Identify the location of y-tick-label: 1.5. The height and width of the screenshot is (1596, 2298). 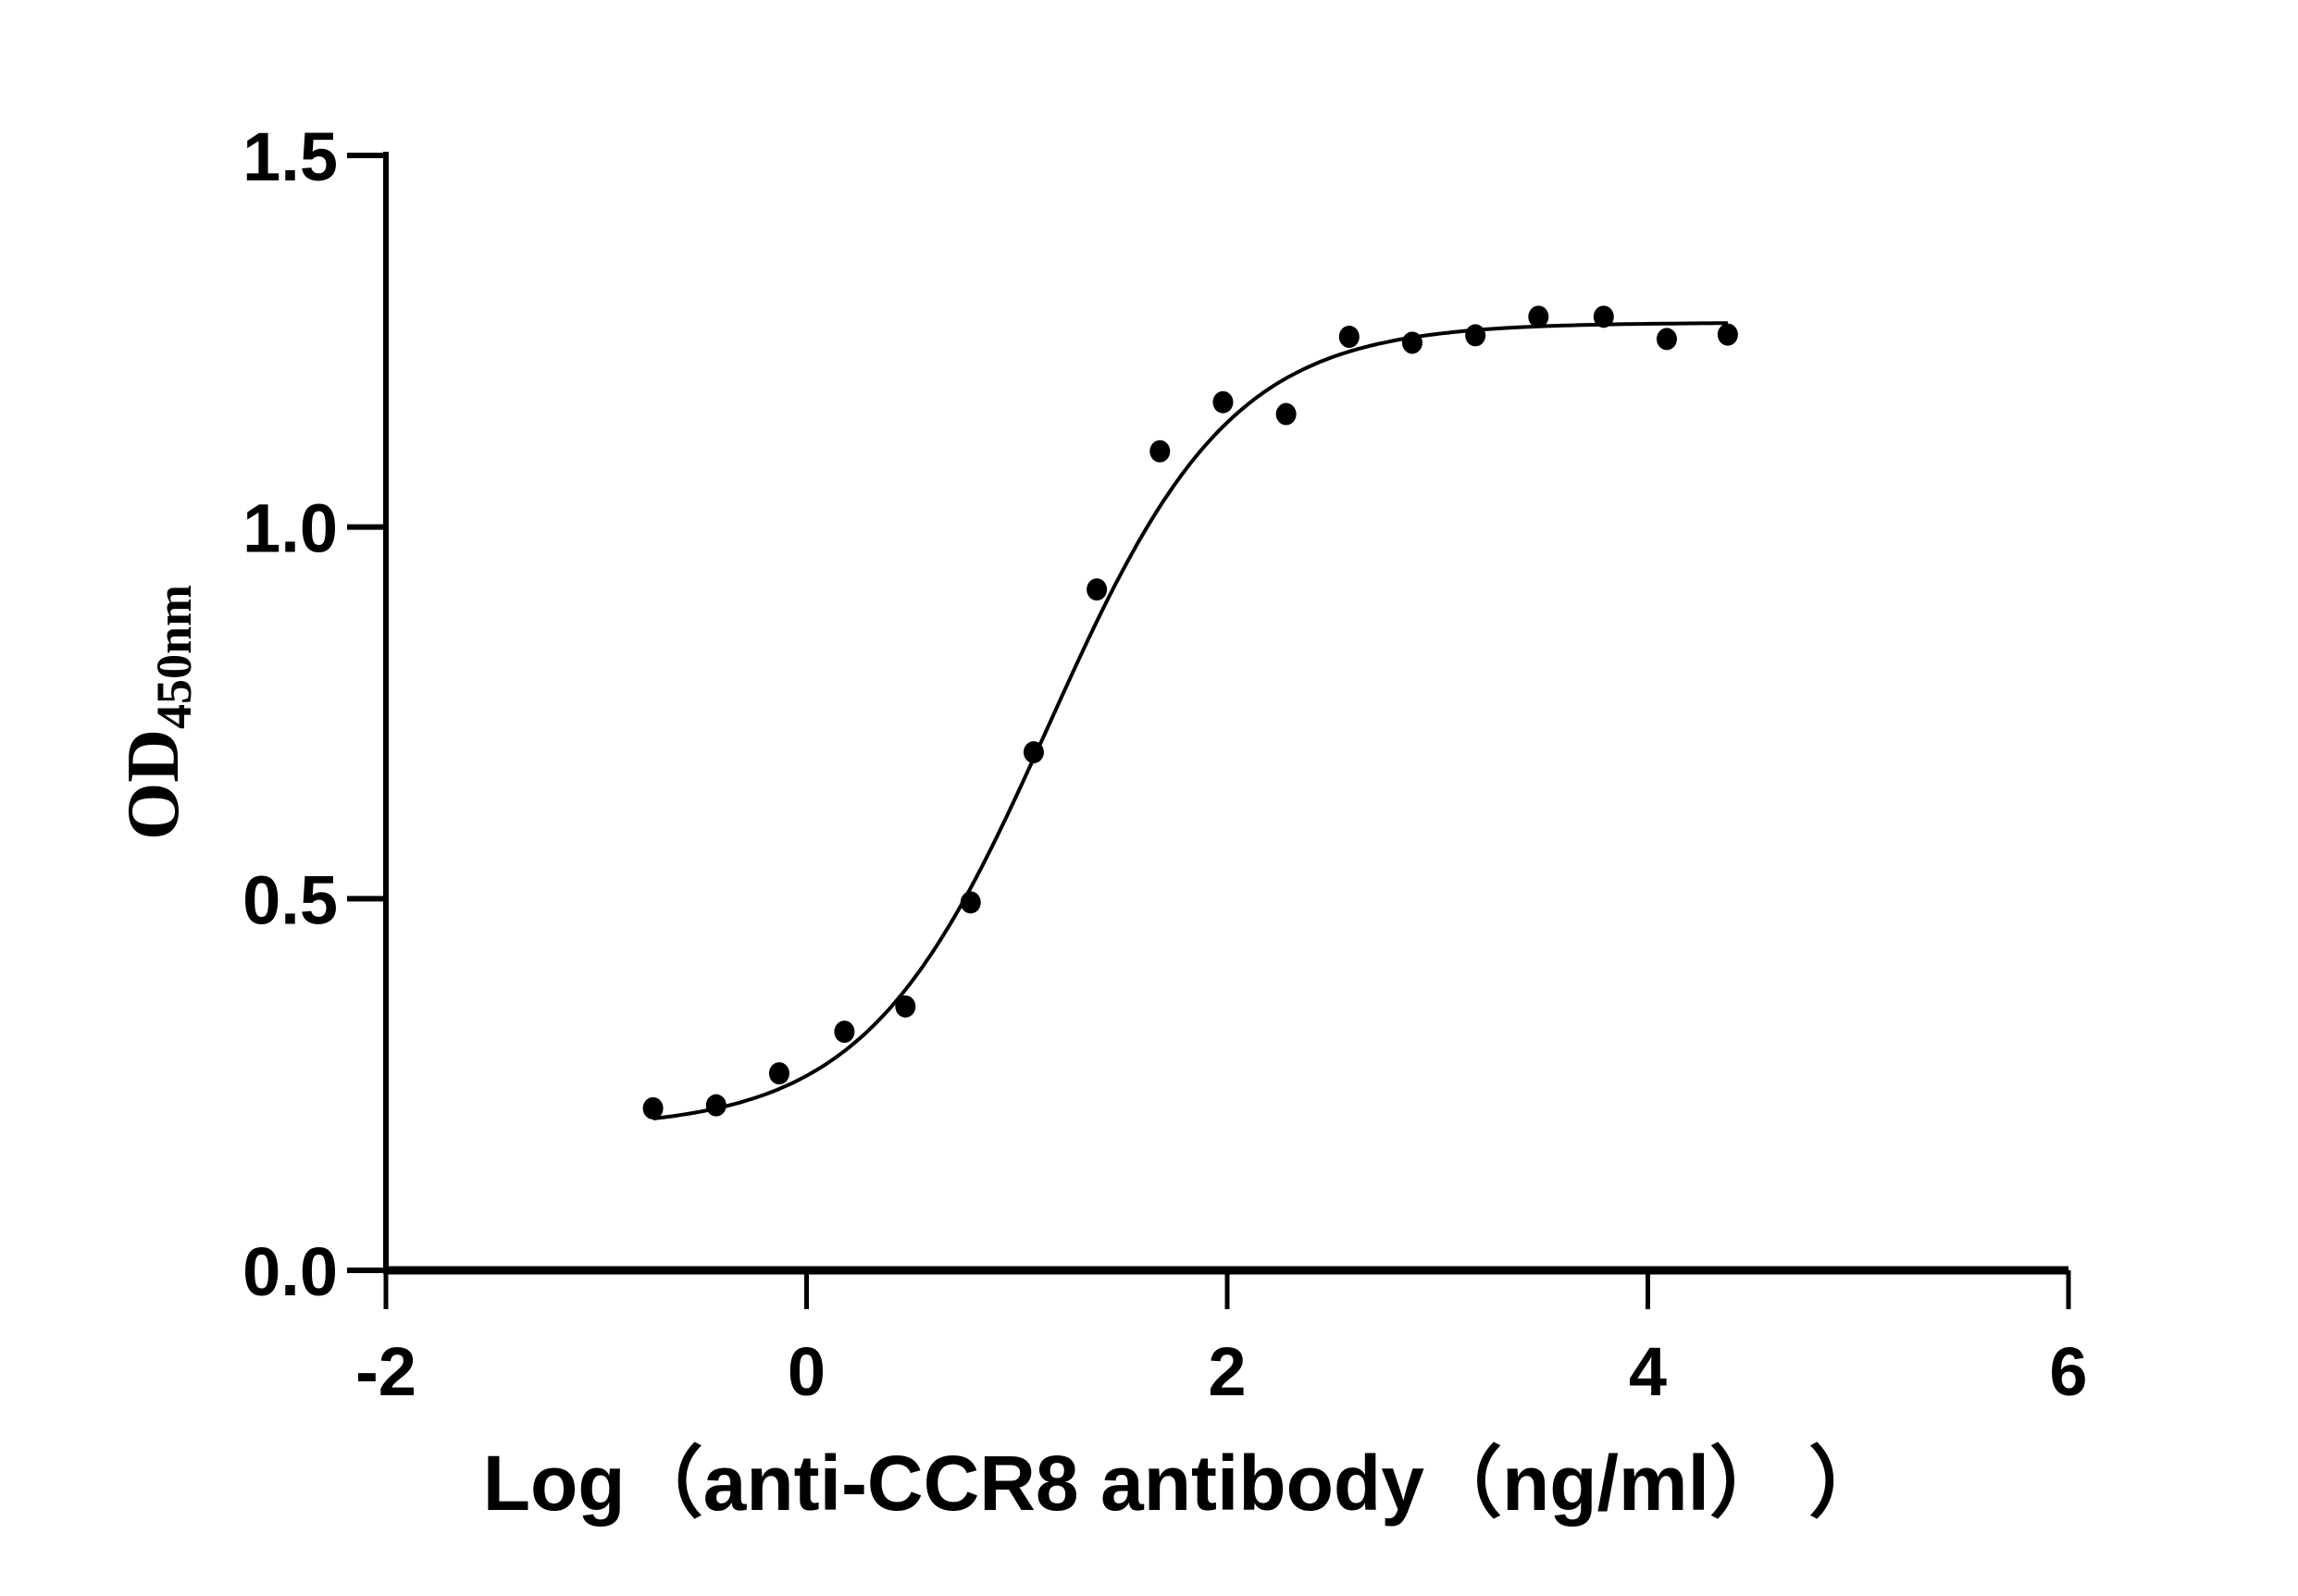
(290, 156).